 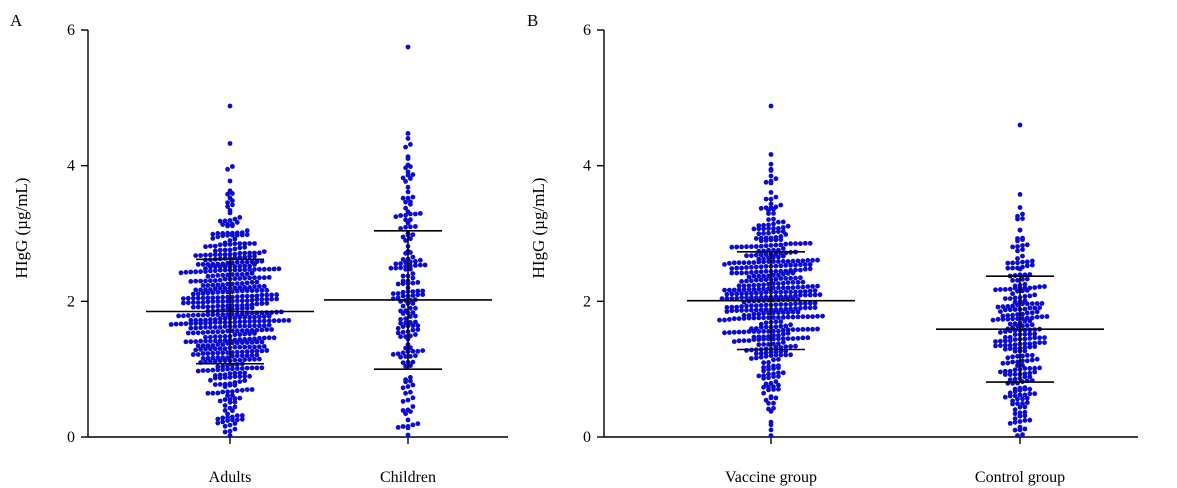 What do you see at coordinates (771, 477) in the screenshot?
I see `x-category-label: Vaccine group` at bounding box center [771, 477].